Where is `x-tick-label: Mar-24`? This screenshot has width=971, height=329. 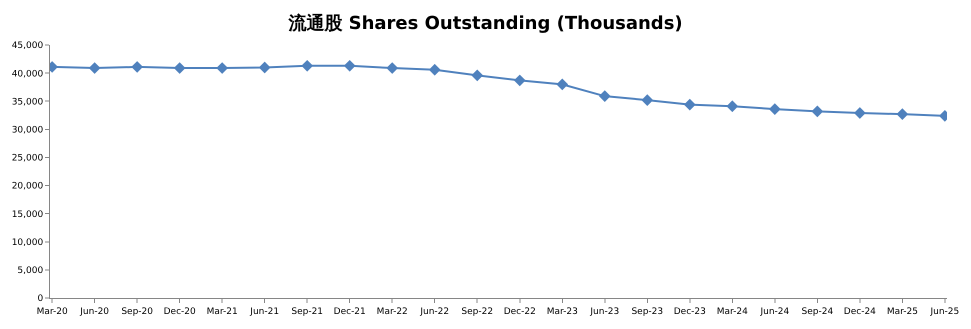
x-tick-label: Mar-24 is located at coordinates (732, 311).